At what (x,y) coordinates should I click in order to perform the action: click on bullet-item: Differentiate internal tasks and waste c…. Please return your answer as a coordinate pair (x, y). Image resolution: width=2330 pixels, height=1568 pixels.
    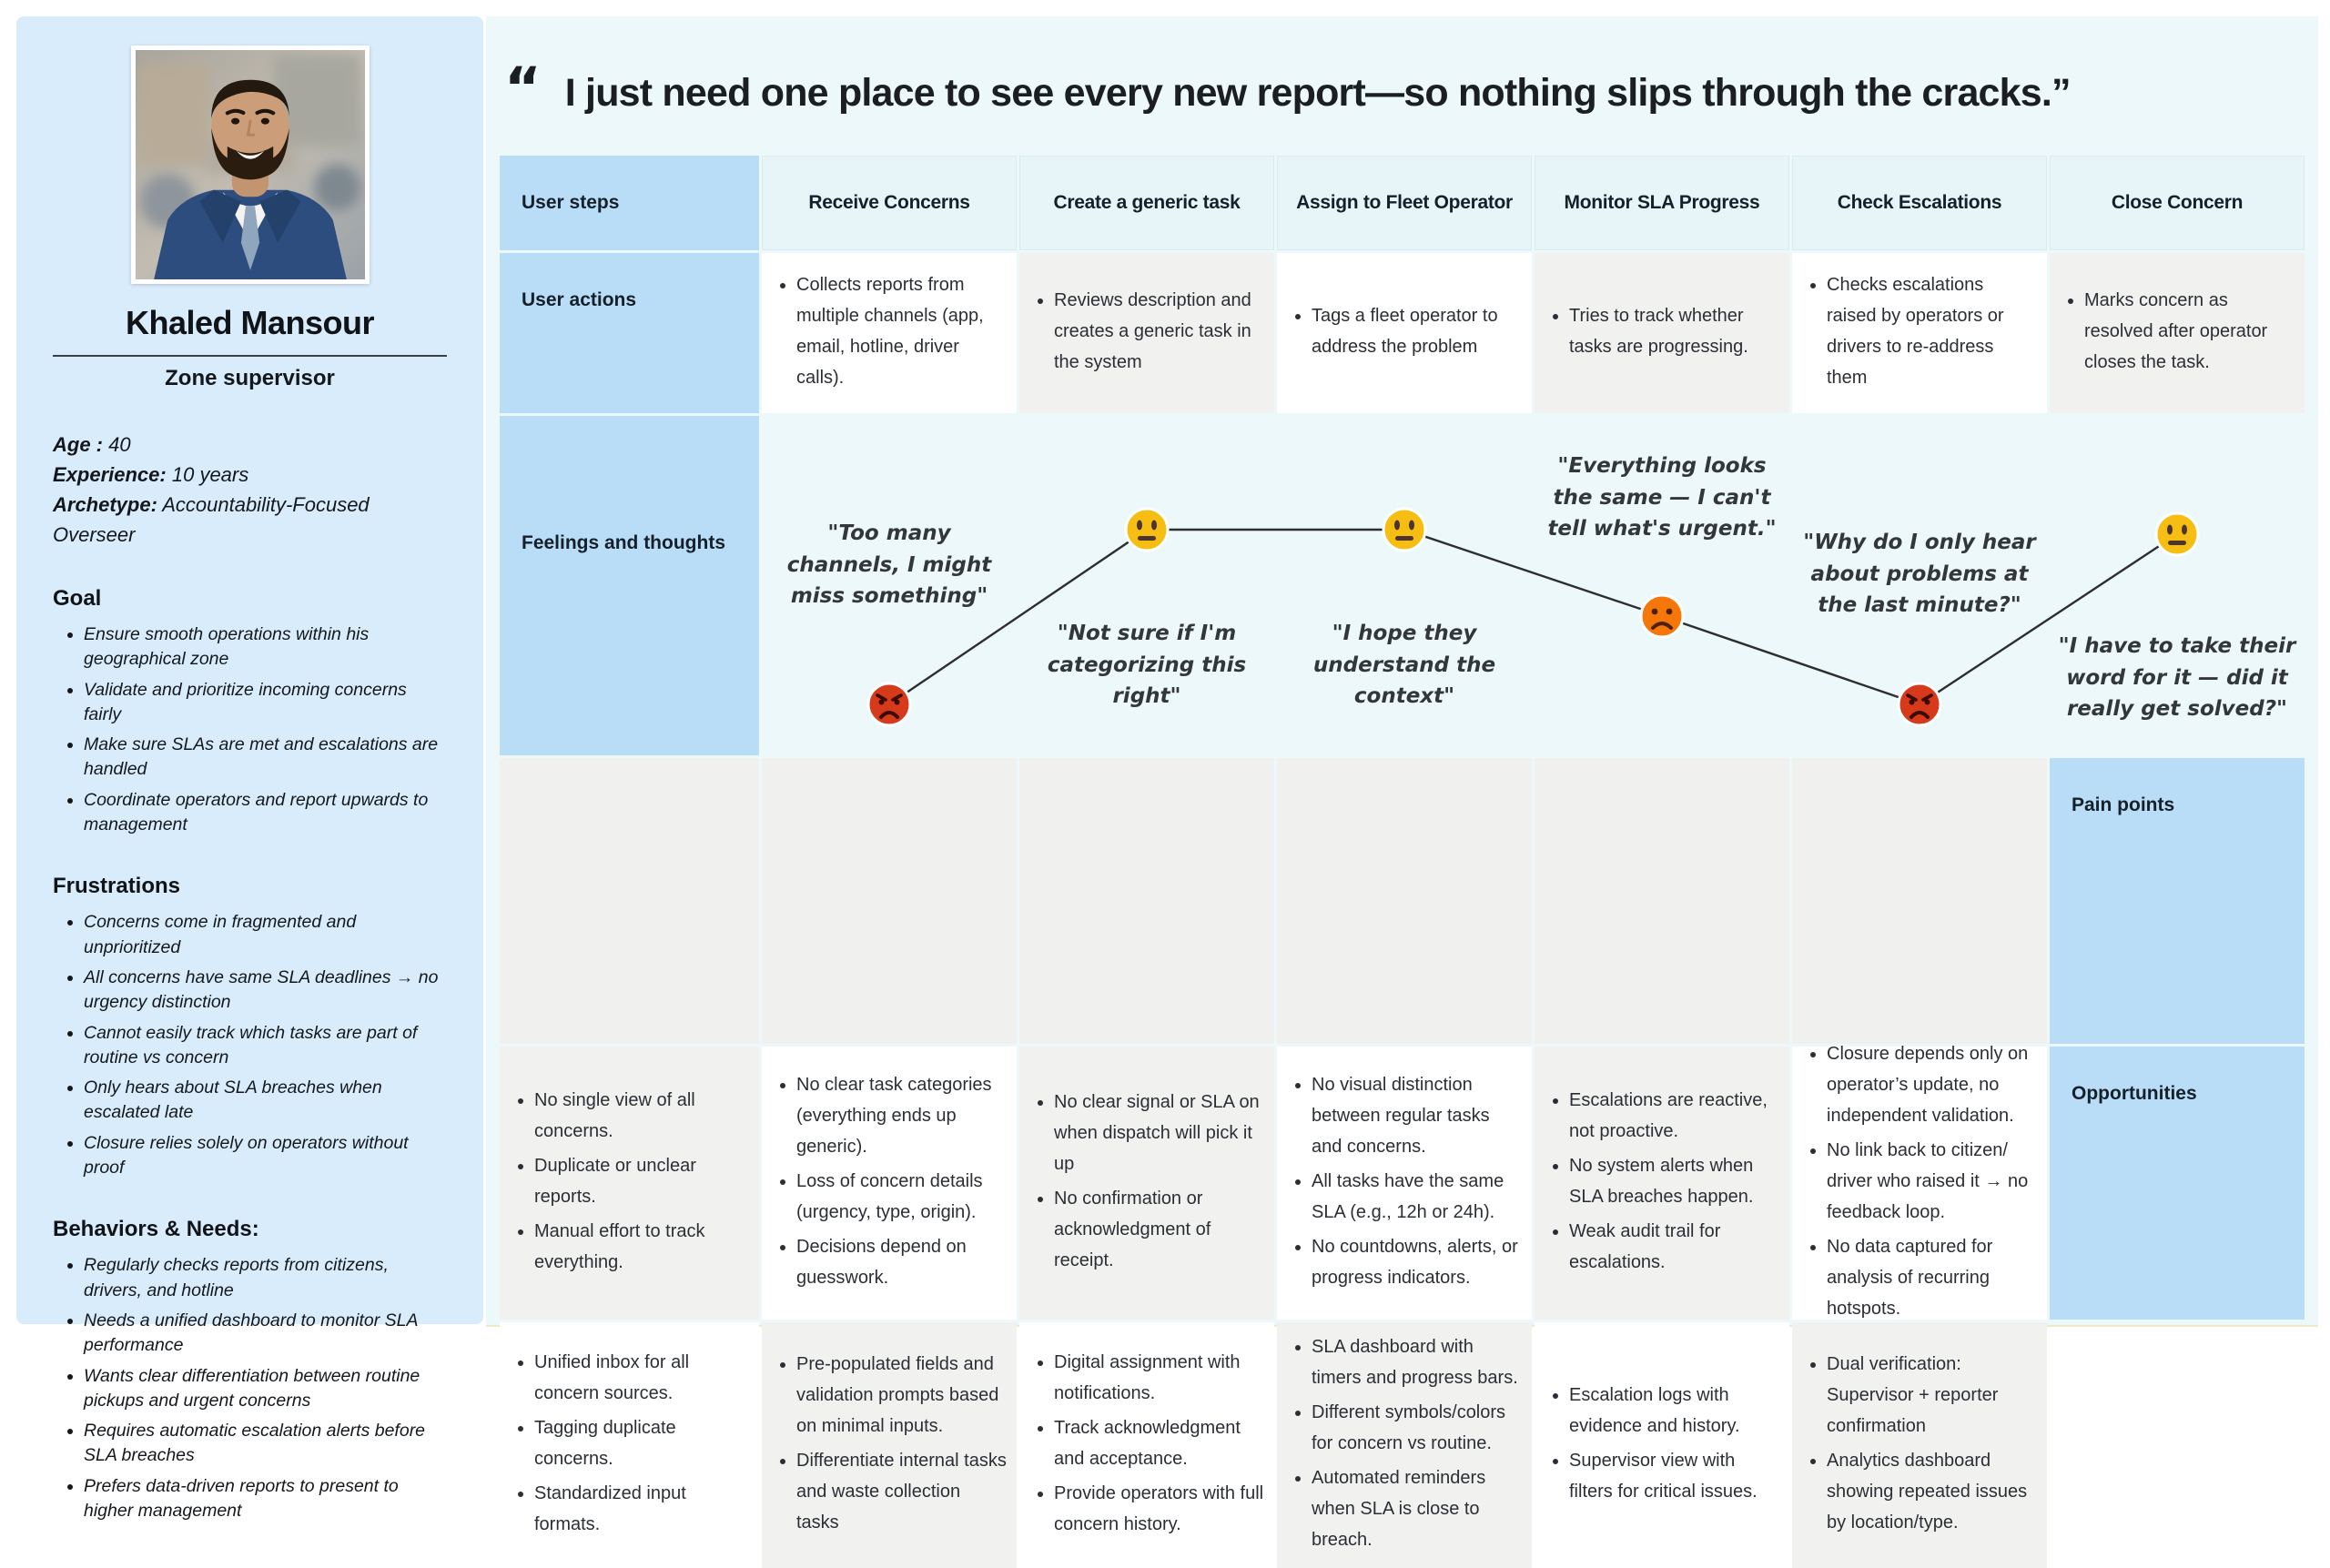
    Looking at the image, I should click on (902, 1491).